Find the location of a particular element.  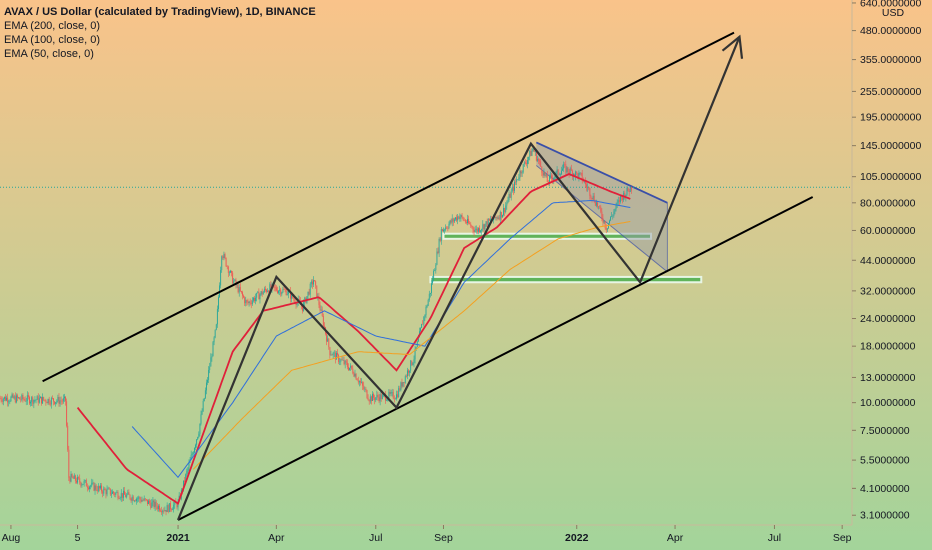

time-tick-label: 2021 is located at coordinates (178, 538).